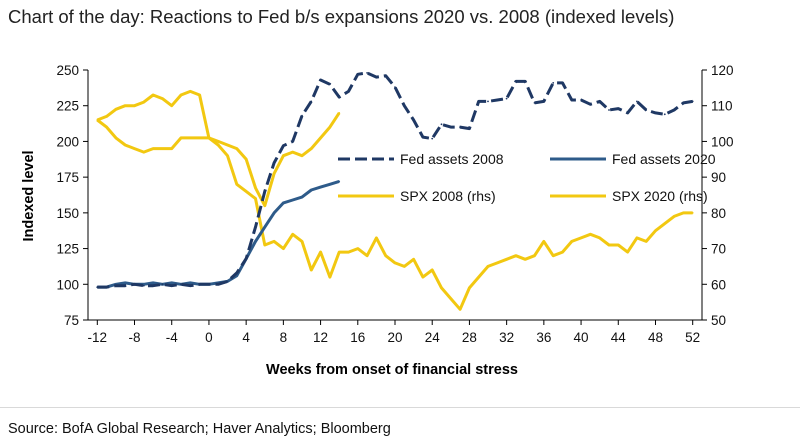 This screenshot has width=800, height=447. What do you see at coordinates (394, 332) in the screenshot?
I see `x-axis-ticks: -12 -8 -4 0 4 8 12 16 20 24 28 32 36 40 44 48 52` at bounding box center [394, 332].